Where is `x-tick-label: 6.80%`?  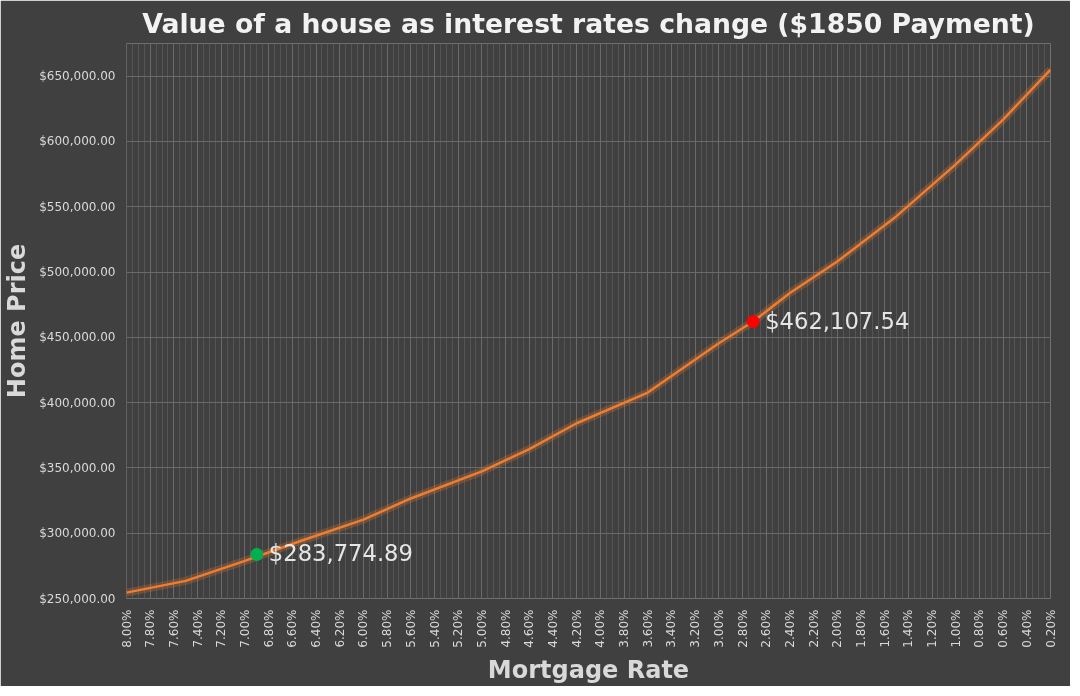
x-tick-label: 6.80% is located at coordinates (268, 628).